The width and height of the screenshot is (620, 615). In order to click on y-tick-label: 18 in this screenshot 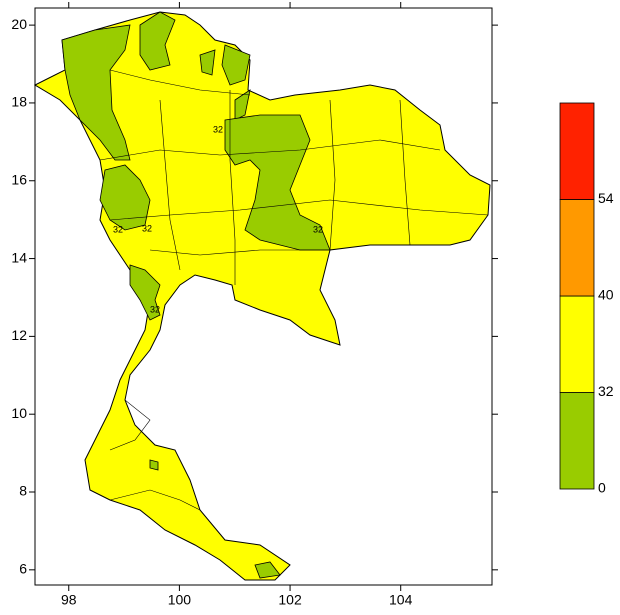, I will do `click(19, 102)`.